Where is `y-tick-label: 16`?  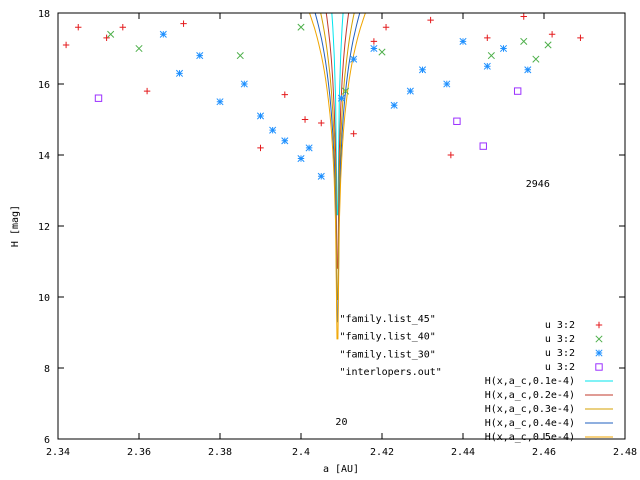 y-tick-label: 16 is located at coordinates (44, 85).